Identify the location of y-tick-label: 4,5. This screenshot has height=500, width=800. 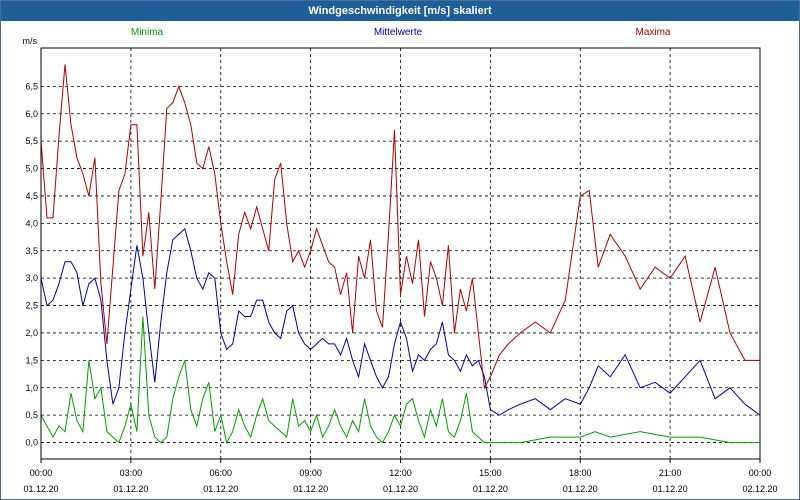
(31, 196).